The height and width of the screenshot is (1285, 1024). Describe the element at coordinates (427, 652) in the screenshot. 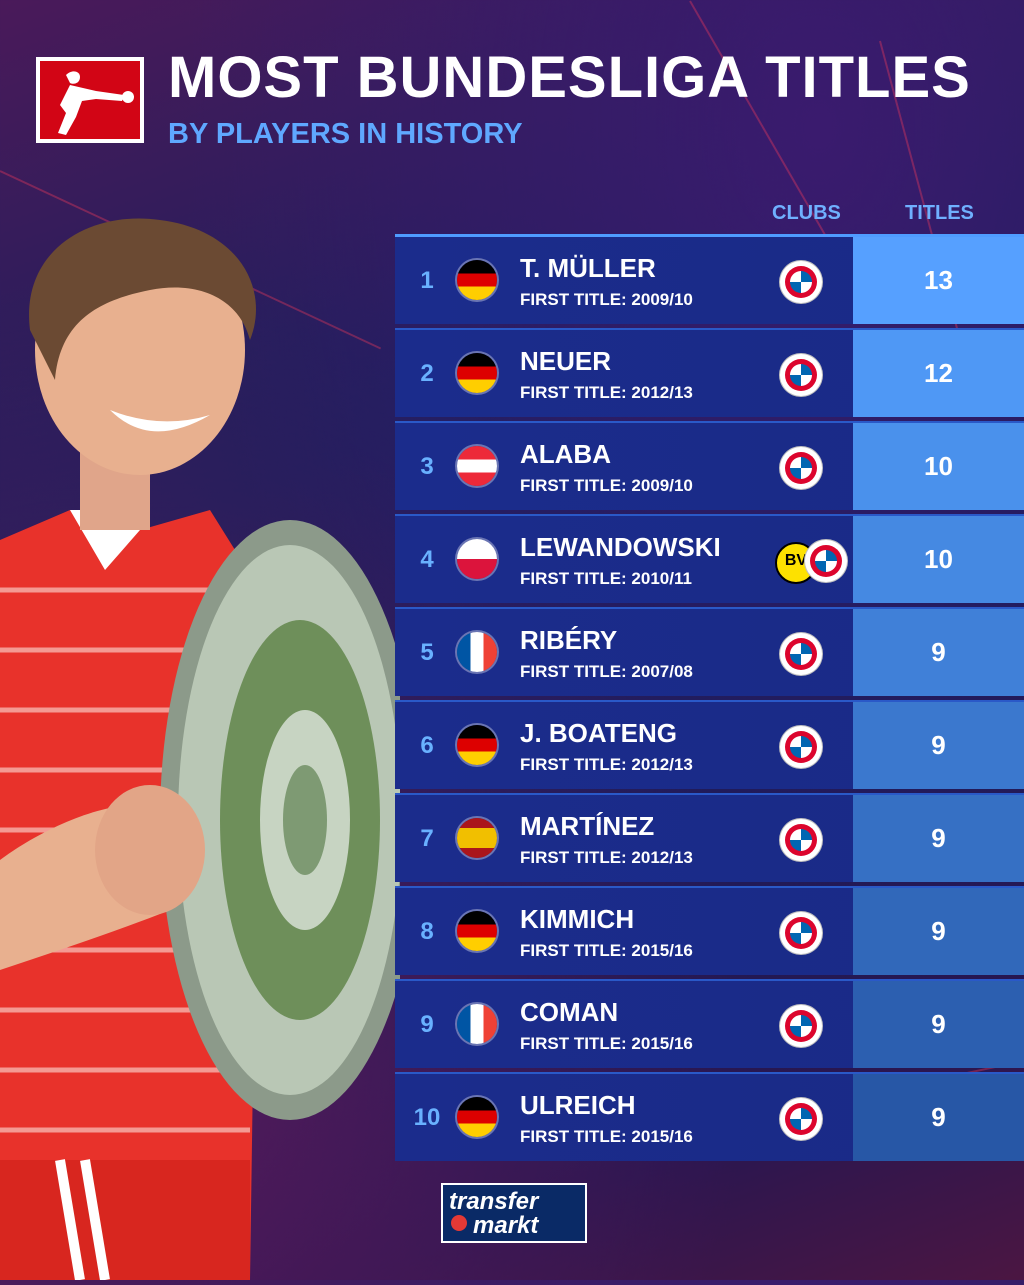

I see `rank-number: 5` at that location.